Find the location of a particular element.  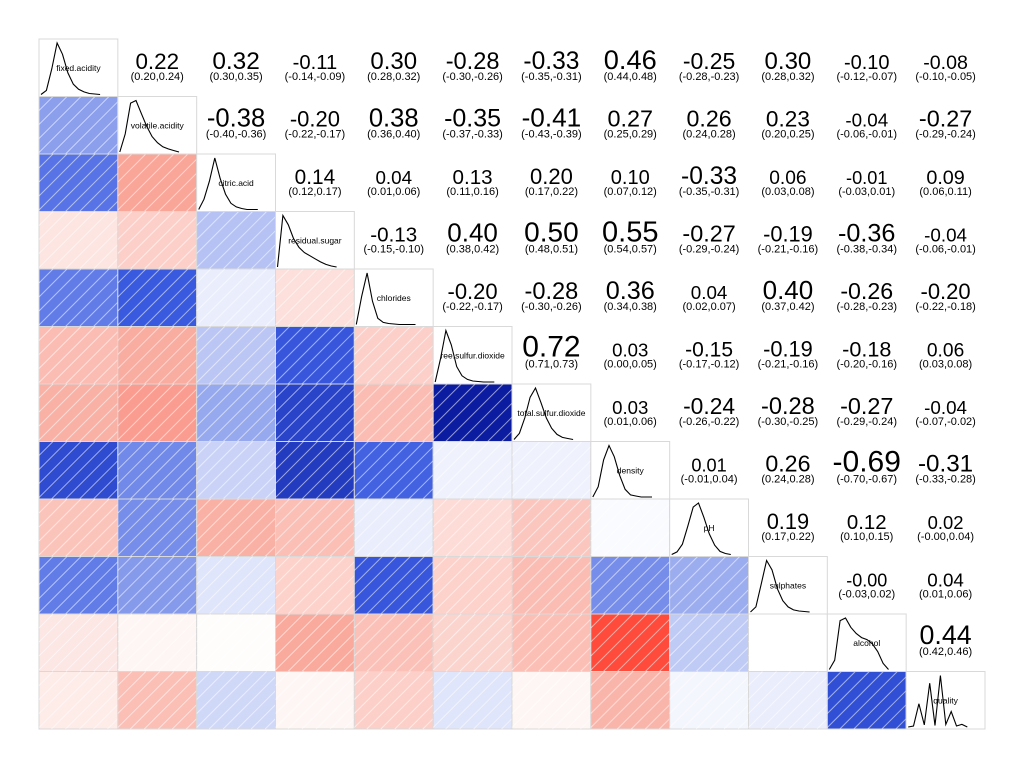

correlation-value-fixed.acidity-quality: -0.08 is located at coordinates (945, 63).